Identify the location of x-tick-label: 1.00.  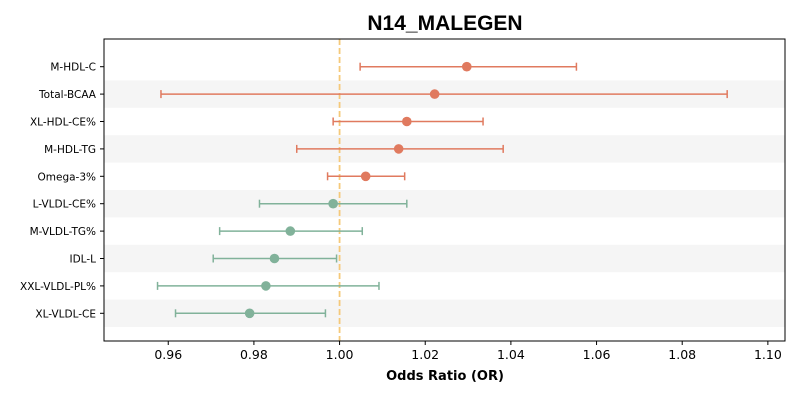
(340, 354).